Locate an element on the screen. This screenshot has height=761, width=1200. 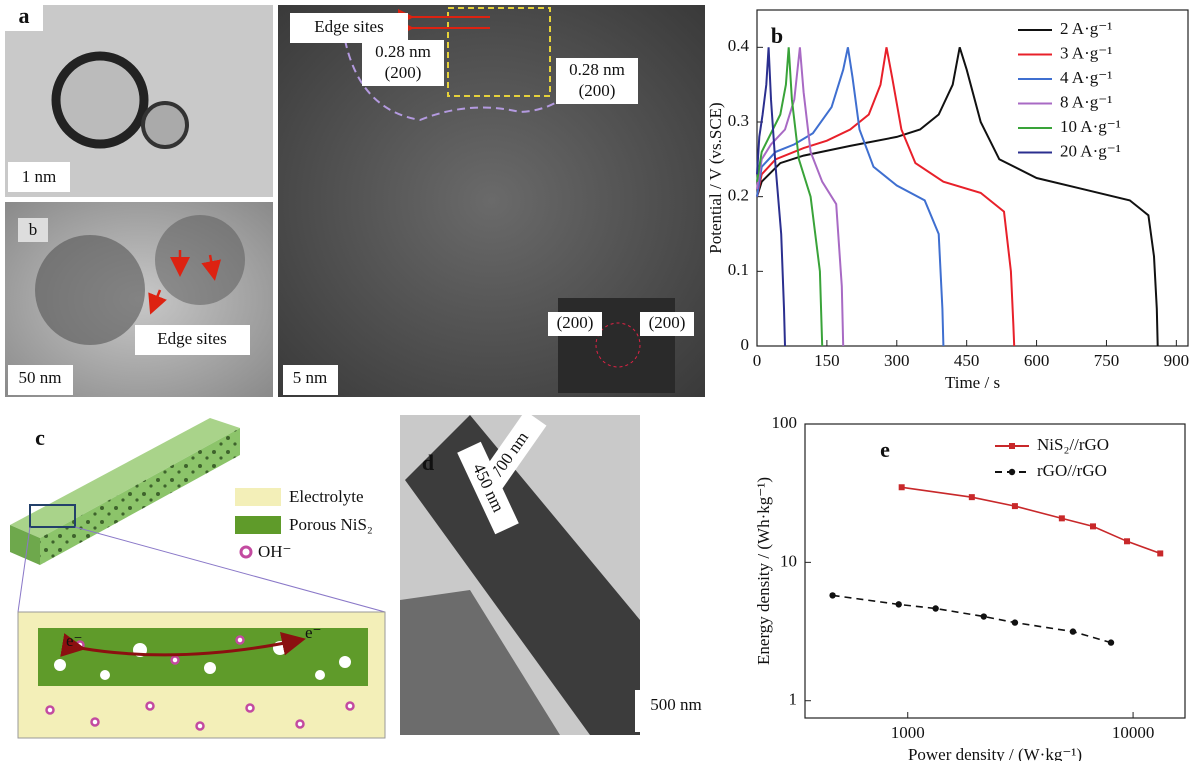
sub-label: b is located at coordinates (33, 229).